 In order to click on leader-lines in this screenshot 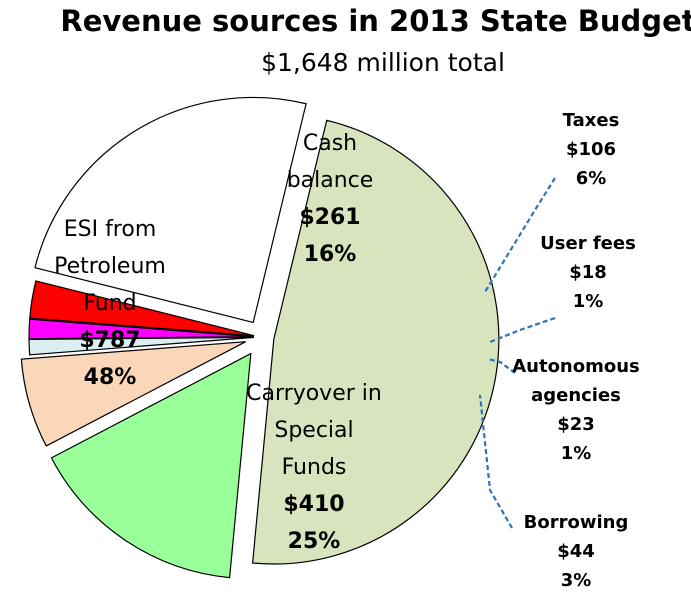, I will do `click(517, 353)`.